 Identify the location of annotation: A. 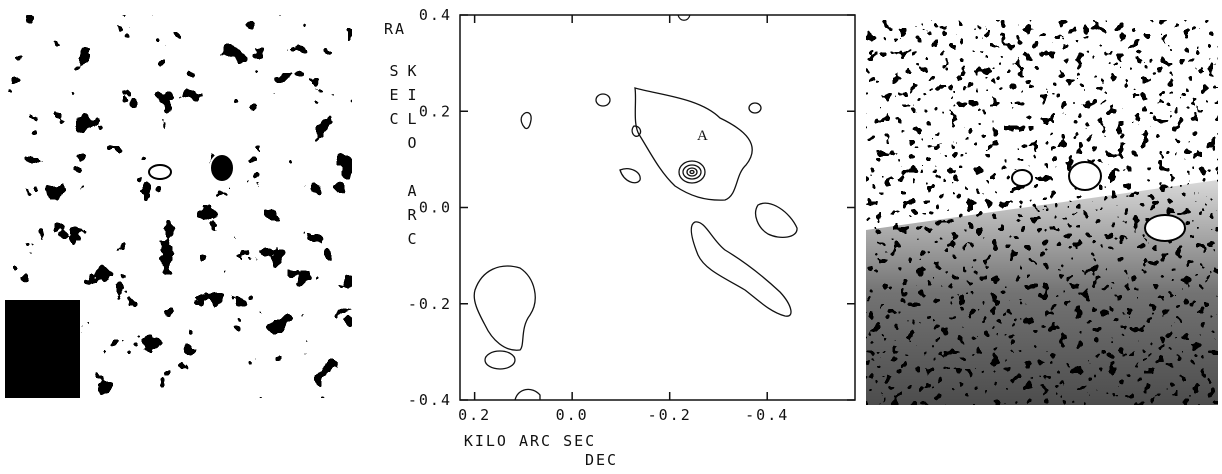
(702, 136).